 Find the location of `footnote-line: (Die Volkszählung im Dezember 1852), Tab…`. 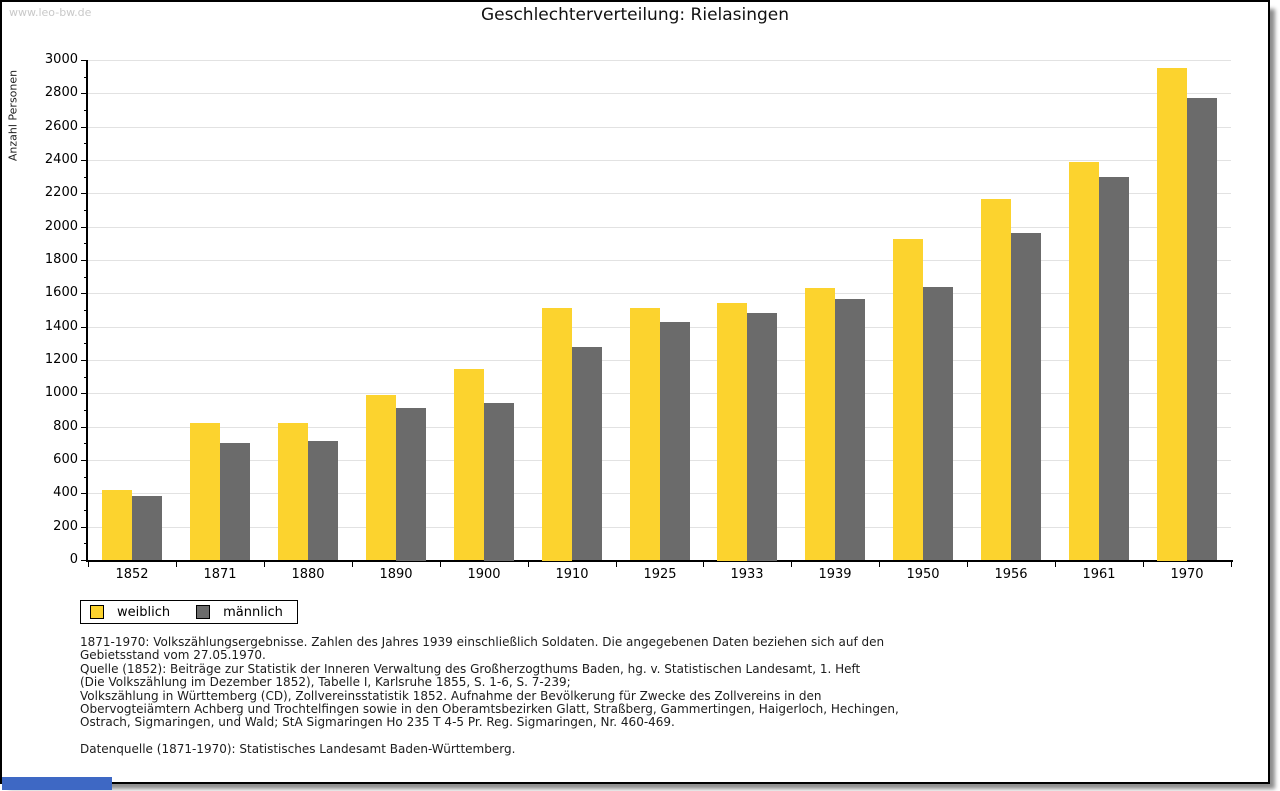

footnote-line: (Die Volkszählung im Dezember 1852), Tab… is located at coordinates (325, 682).